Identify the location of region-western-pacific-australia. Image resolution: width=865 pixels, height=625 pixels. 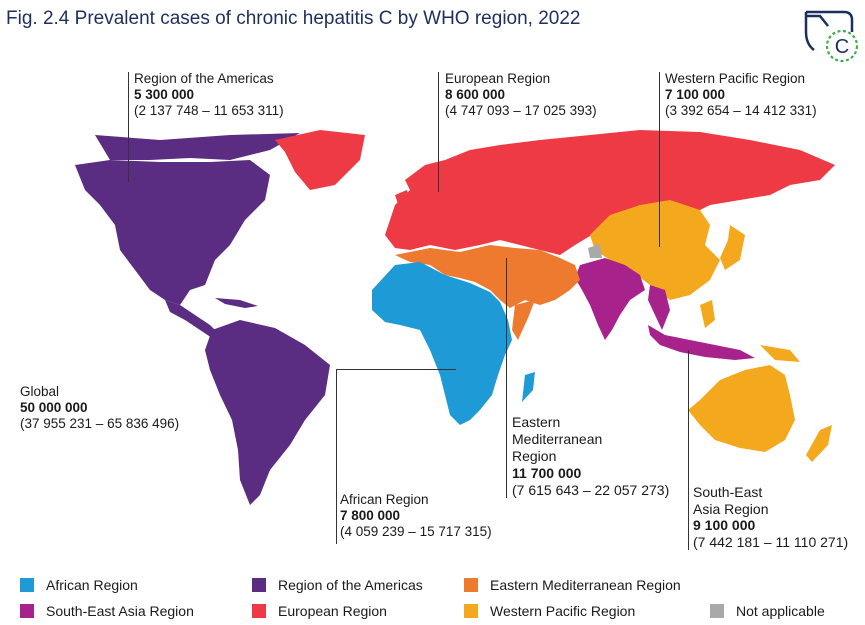
(741, 408).